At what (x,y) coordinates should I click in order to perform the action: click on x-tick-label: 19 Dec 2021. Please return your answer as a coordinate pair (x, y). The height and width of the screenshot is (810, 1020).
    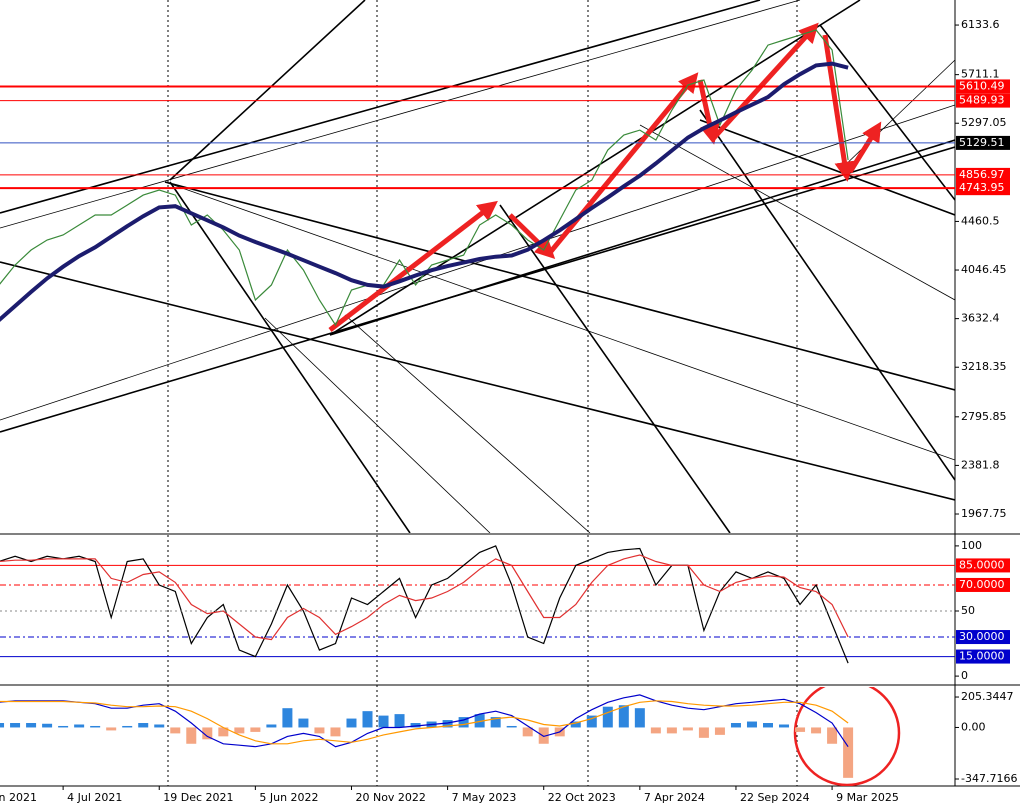
    Looking at the image, I should click on (198, 797).